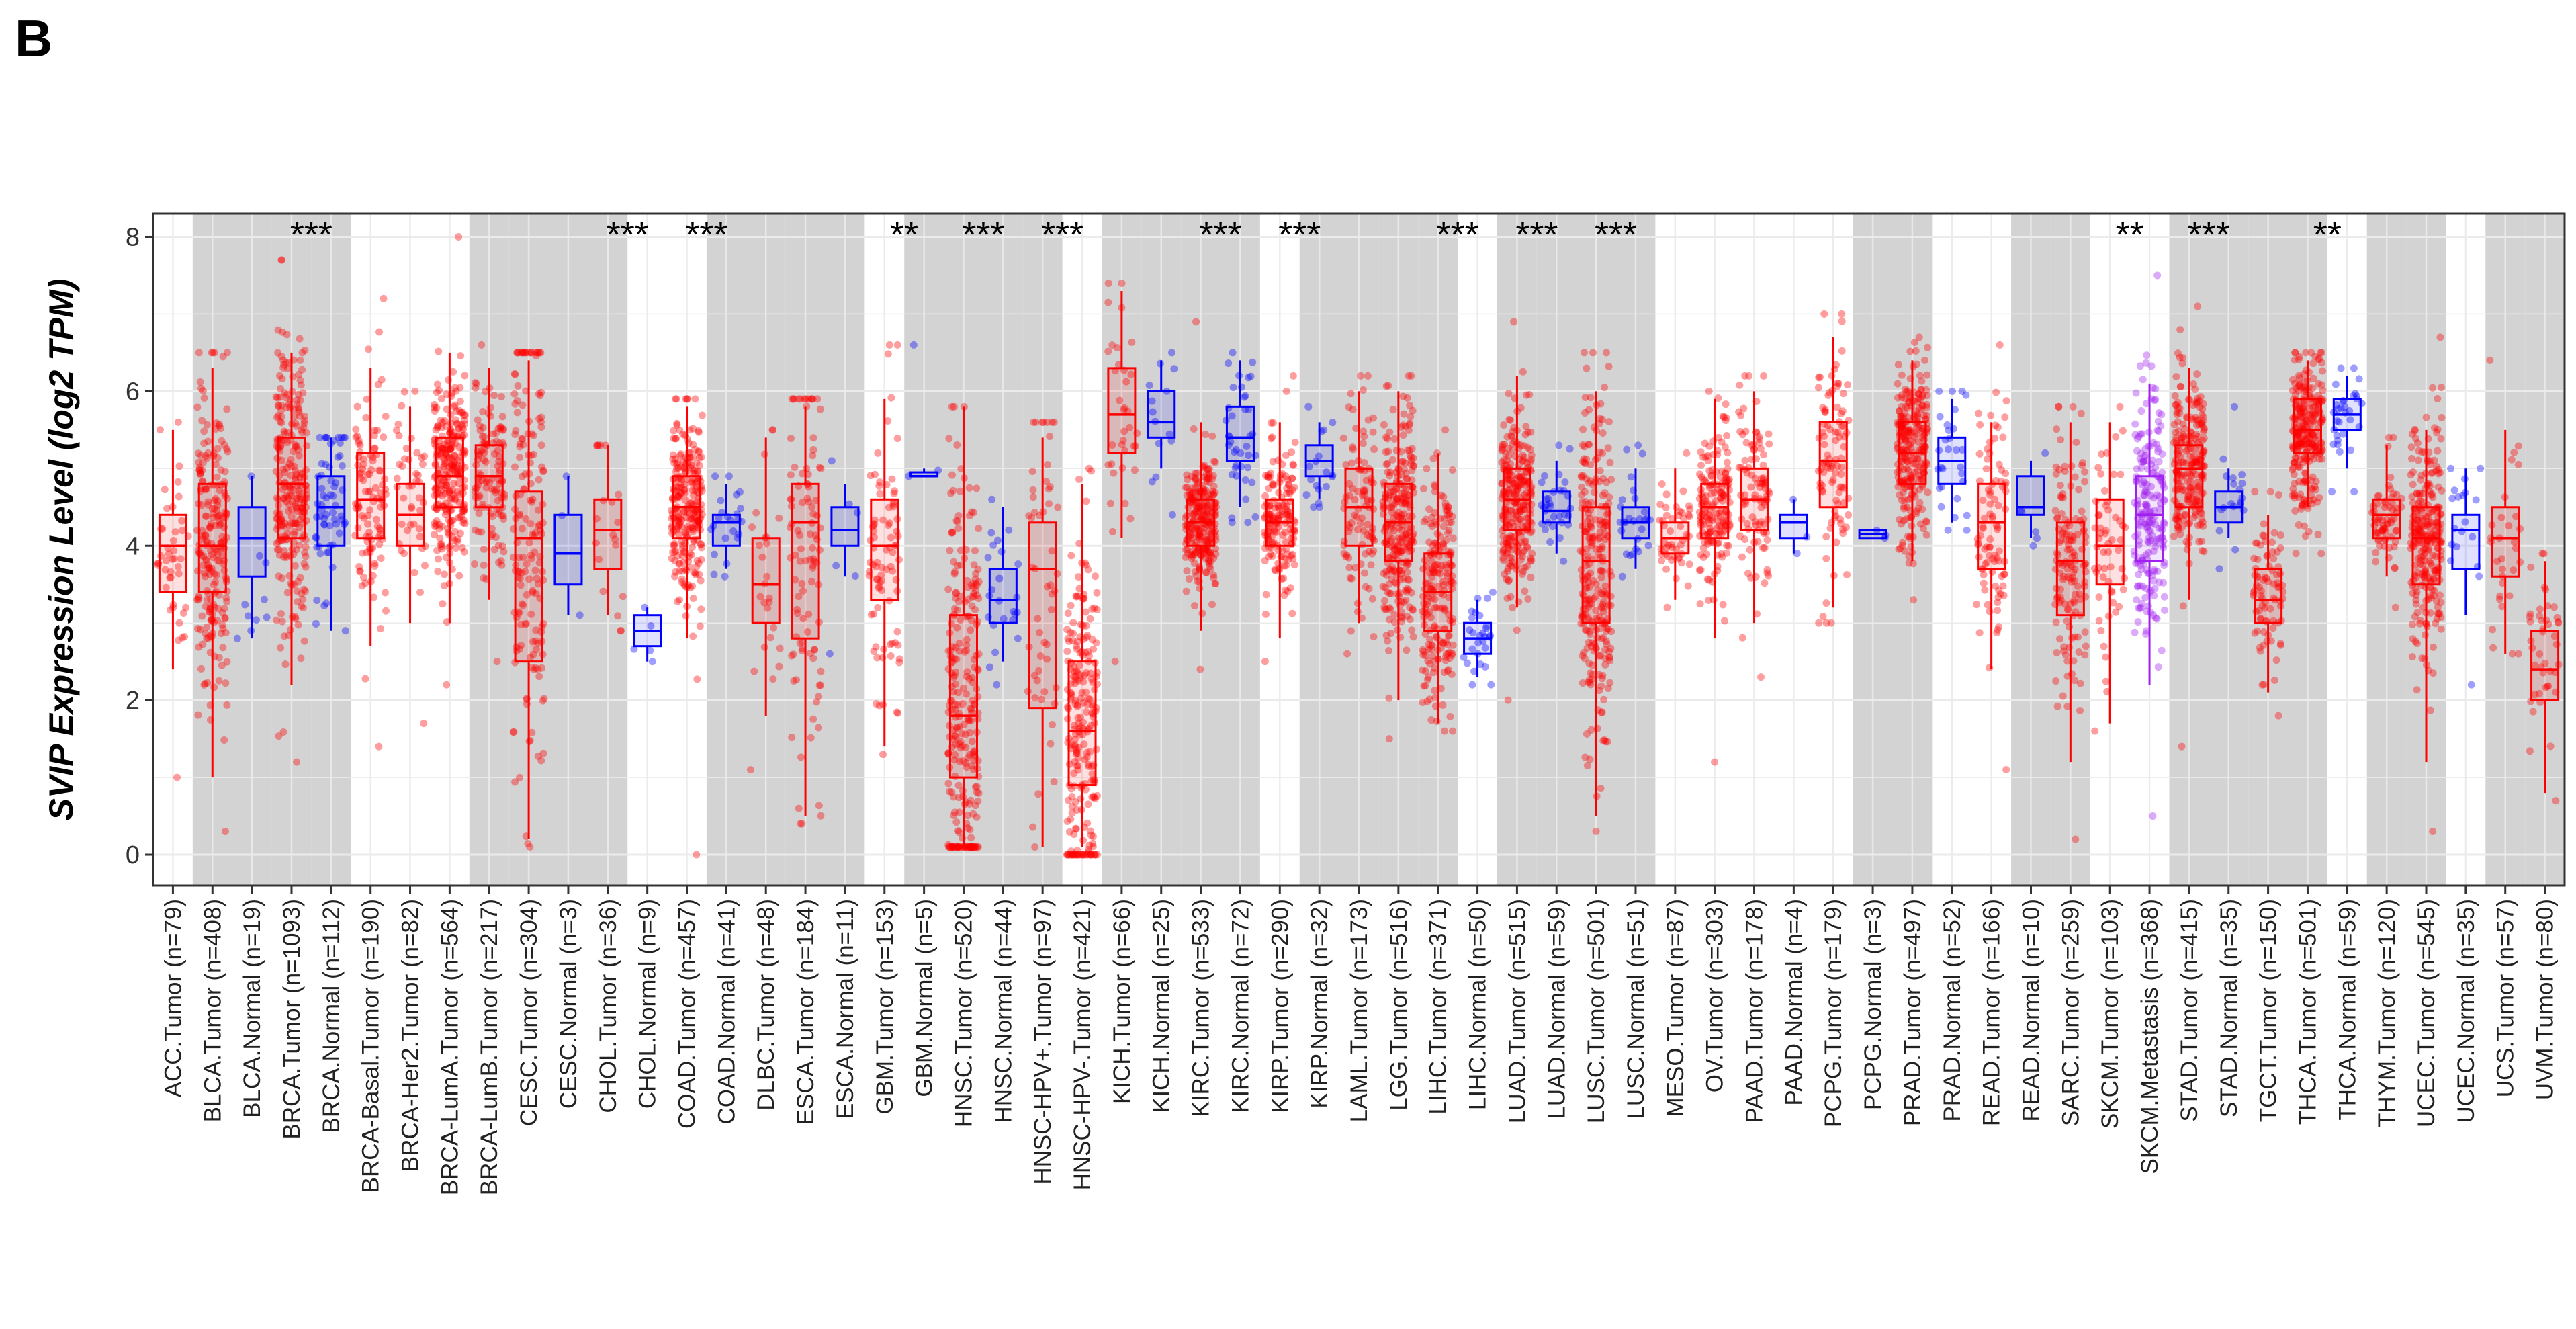 Image resolution: width=2576 pixels, height=1329 pixels. I want to click on panel-label: B, so click(33, 38).